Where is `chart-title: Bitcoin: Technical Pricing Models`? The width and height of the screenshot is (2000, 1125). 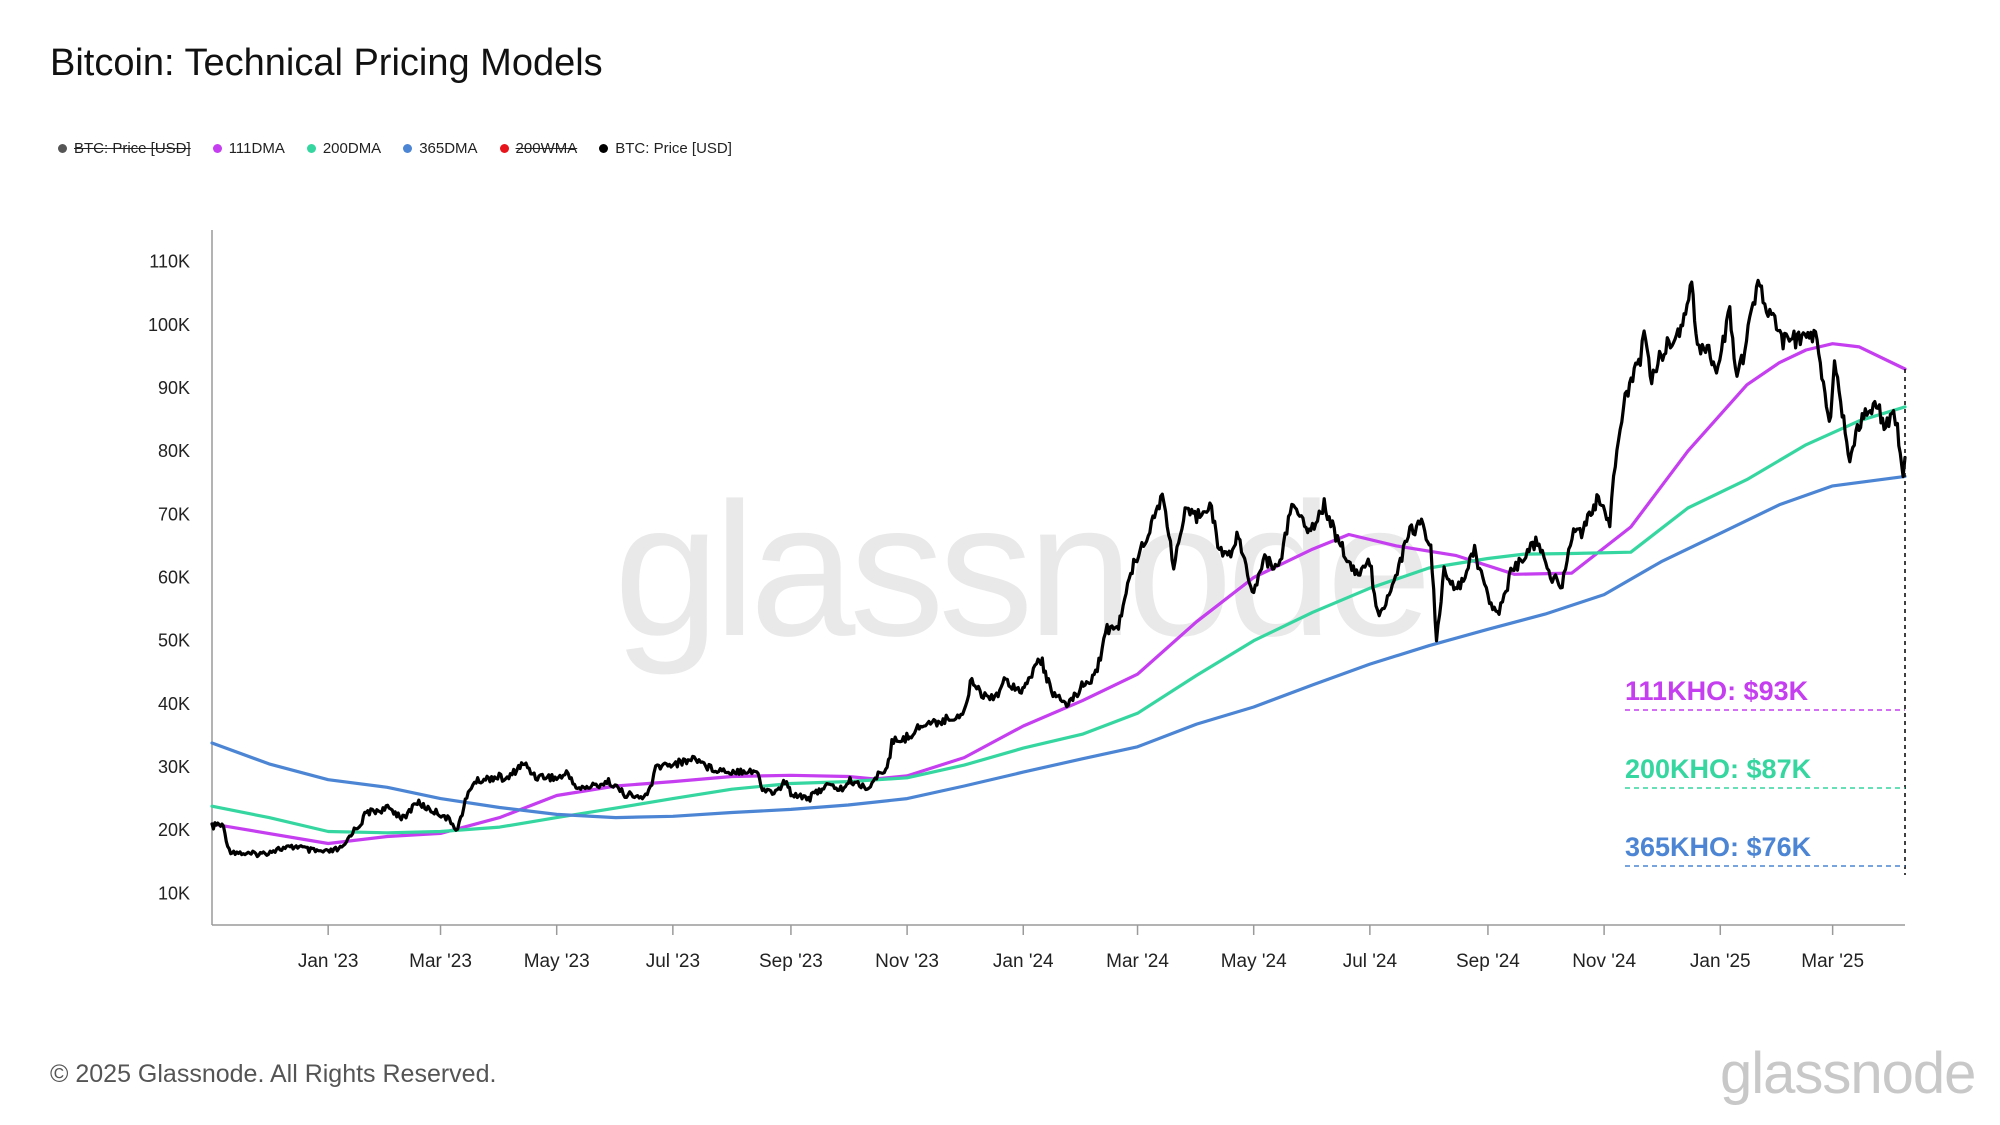 chart-title: Bitcoin: Technical Pricing Models is located at coordinates (326, 63).